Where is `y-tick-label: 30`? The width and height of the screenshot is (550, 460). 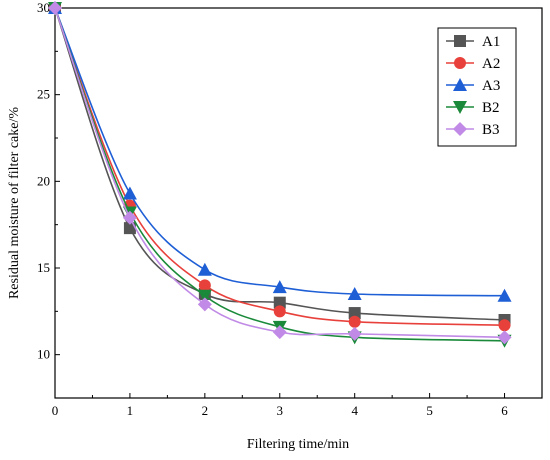 y-tick-label: 30 is located at coordinates (43, 7).